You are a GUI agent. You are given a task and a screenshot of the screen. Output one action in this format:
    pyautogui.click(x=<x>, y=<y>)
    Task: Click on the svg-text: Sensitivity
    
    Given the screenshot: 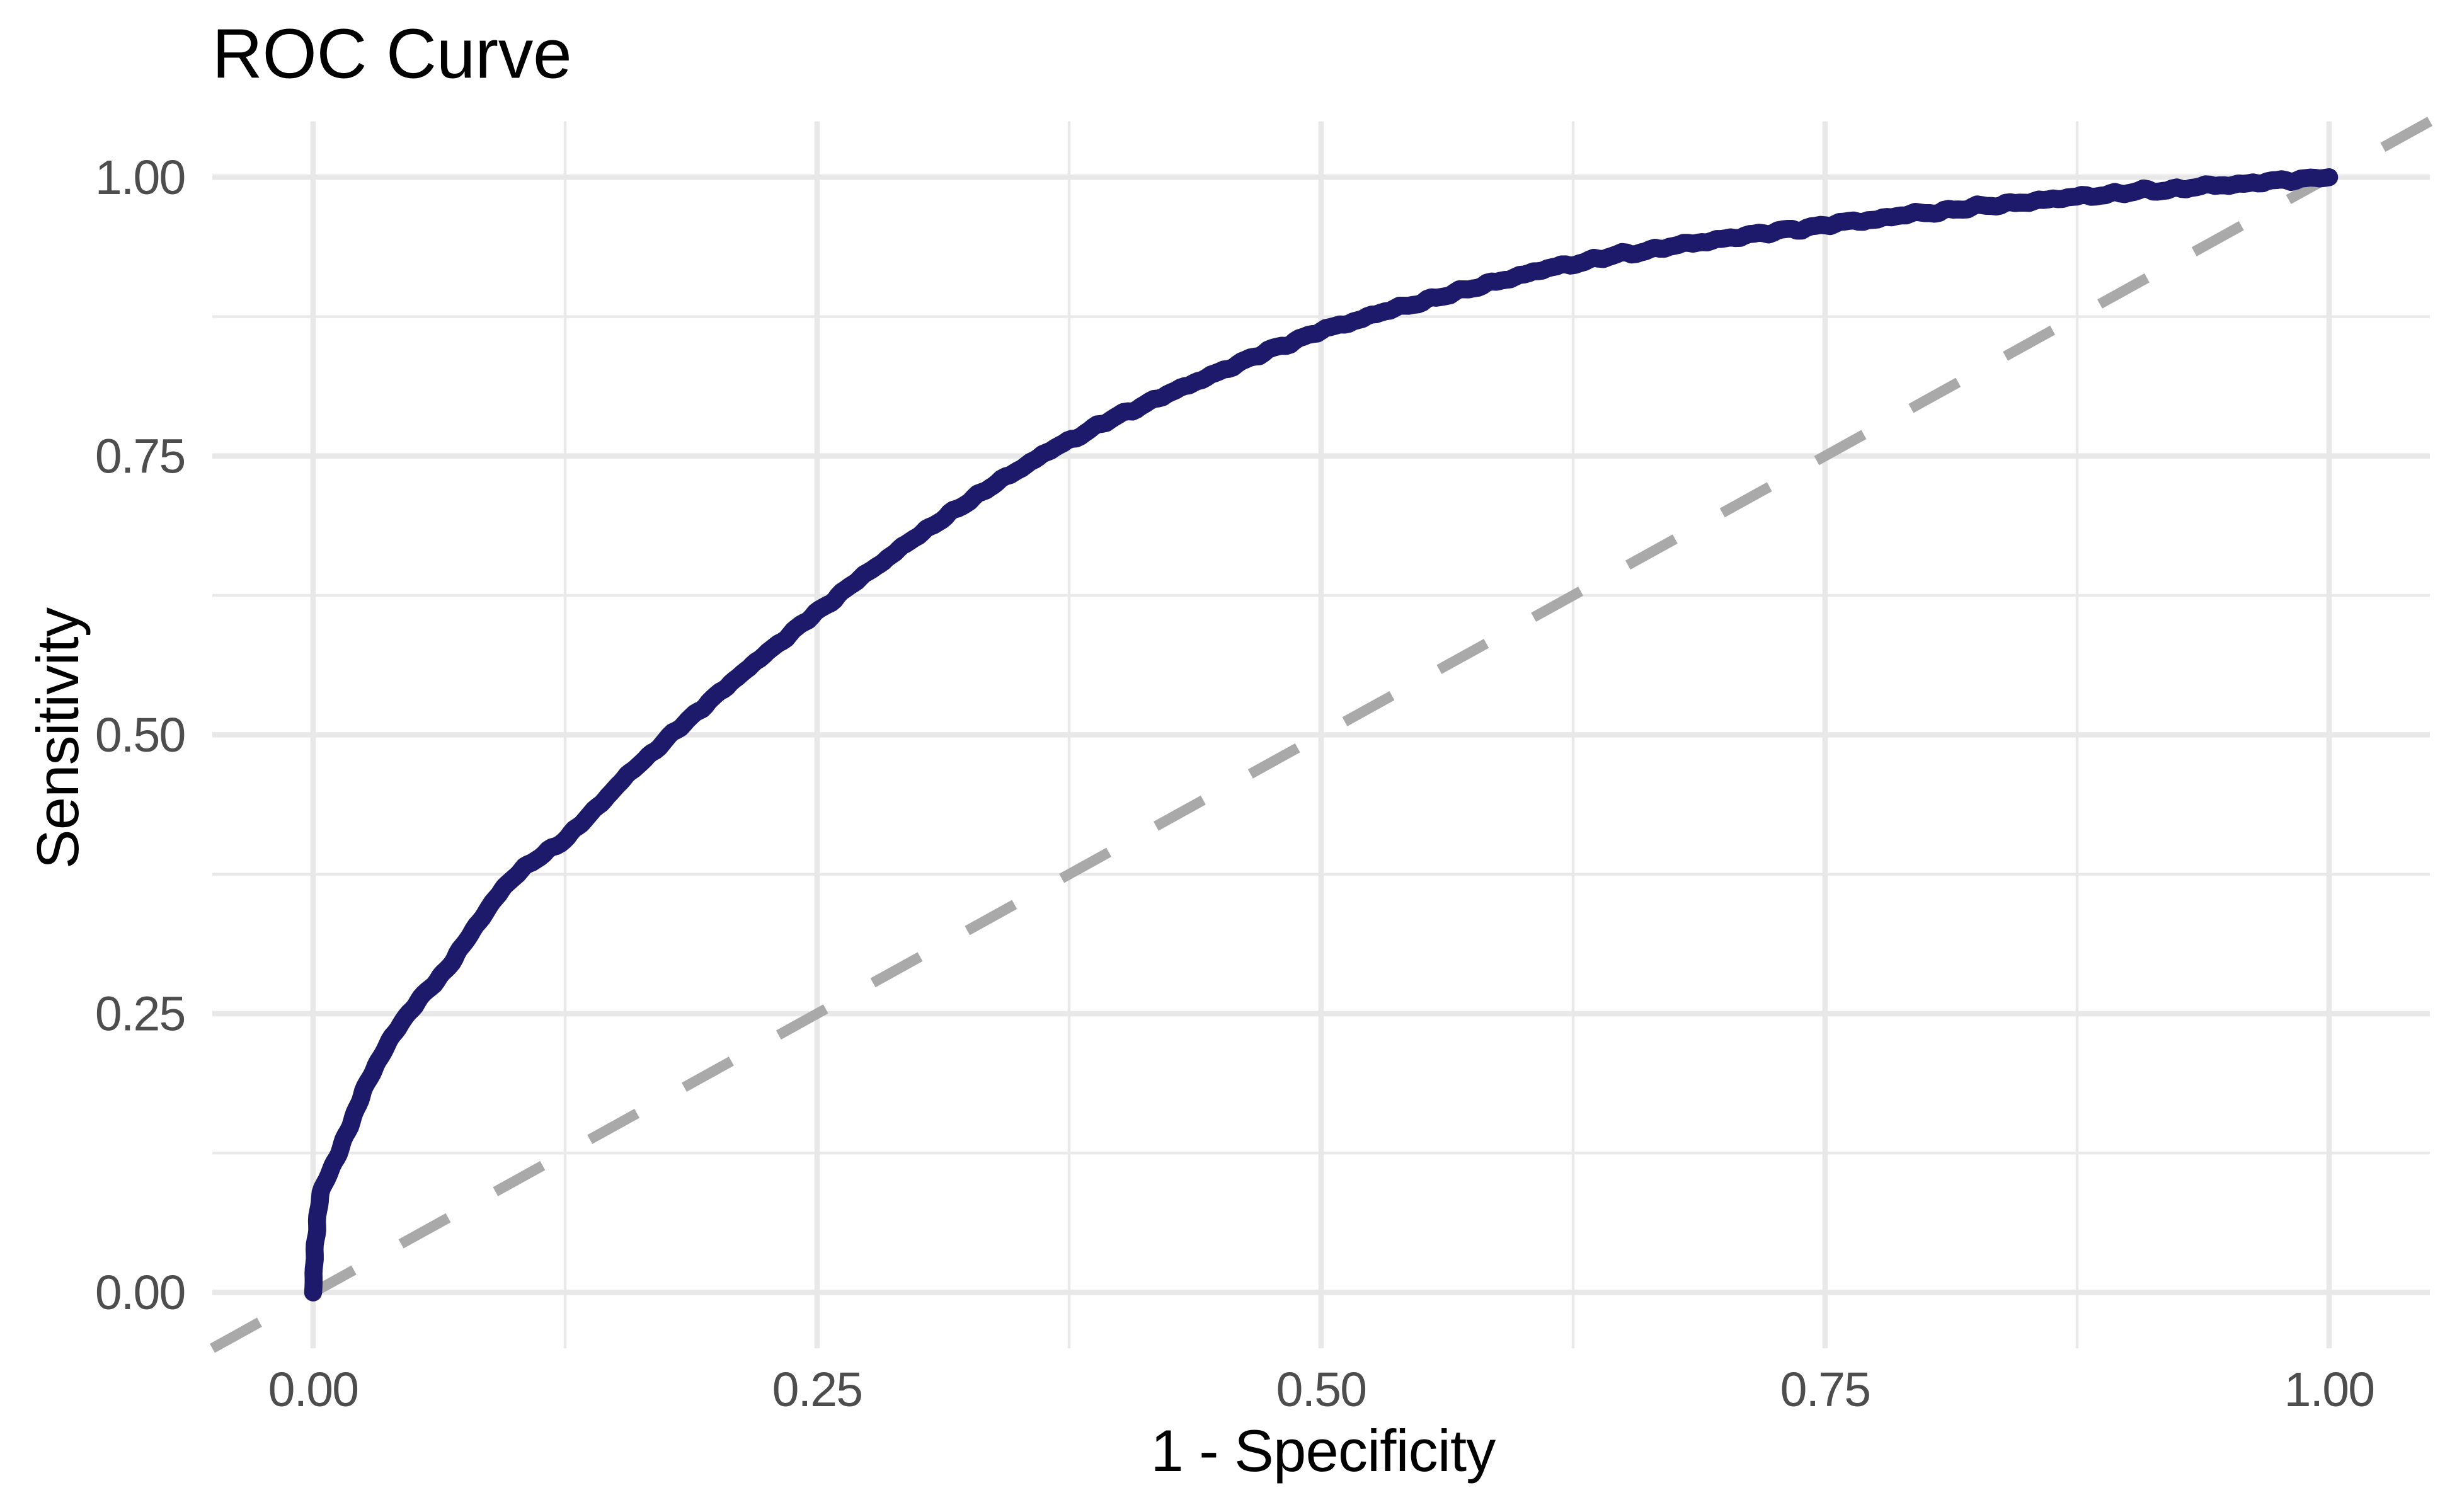 What is the action you would take?
    pyautogui.click(x=58, y=738)
    